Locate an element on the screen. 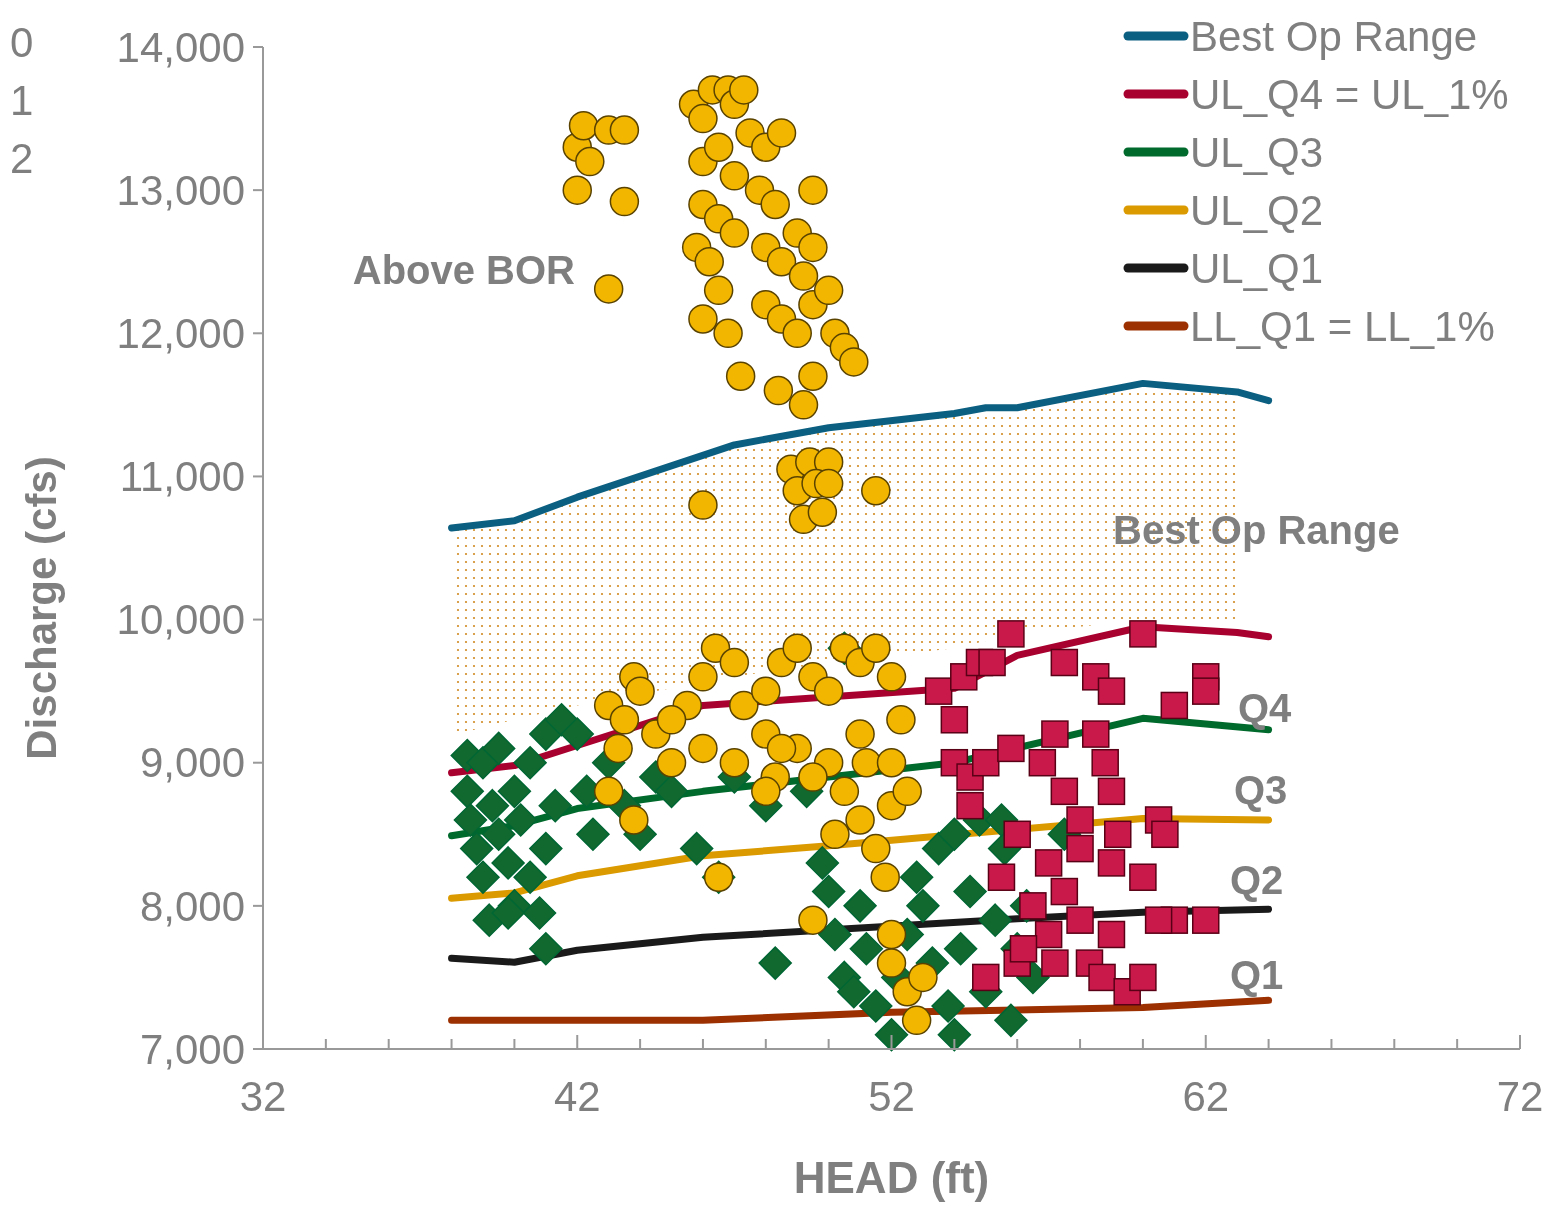  x-tick-label: 42 is located at coordinates (577, 1096).